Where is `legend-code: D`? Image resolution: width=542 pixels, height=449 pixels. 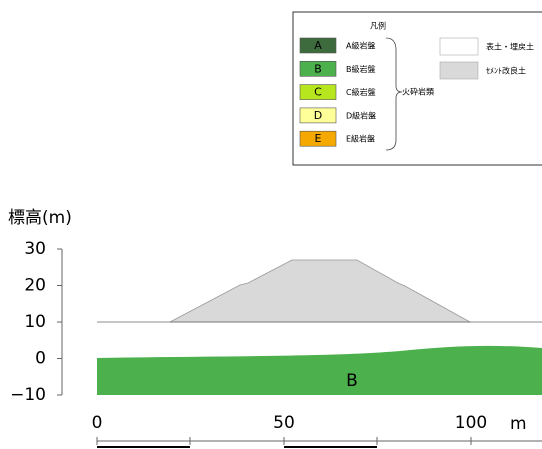 legend-code: D is located at coordinates (318, 115).